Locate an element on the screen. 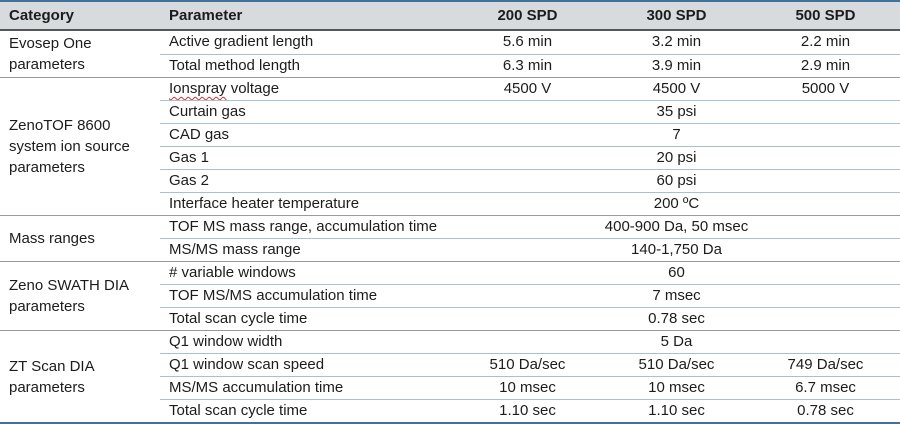 This screenshot has width=900, height=424. header-500-spd: 500 SPD is located at coordinates (825, 16).